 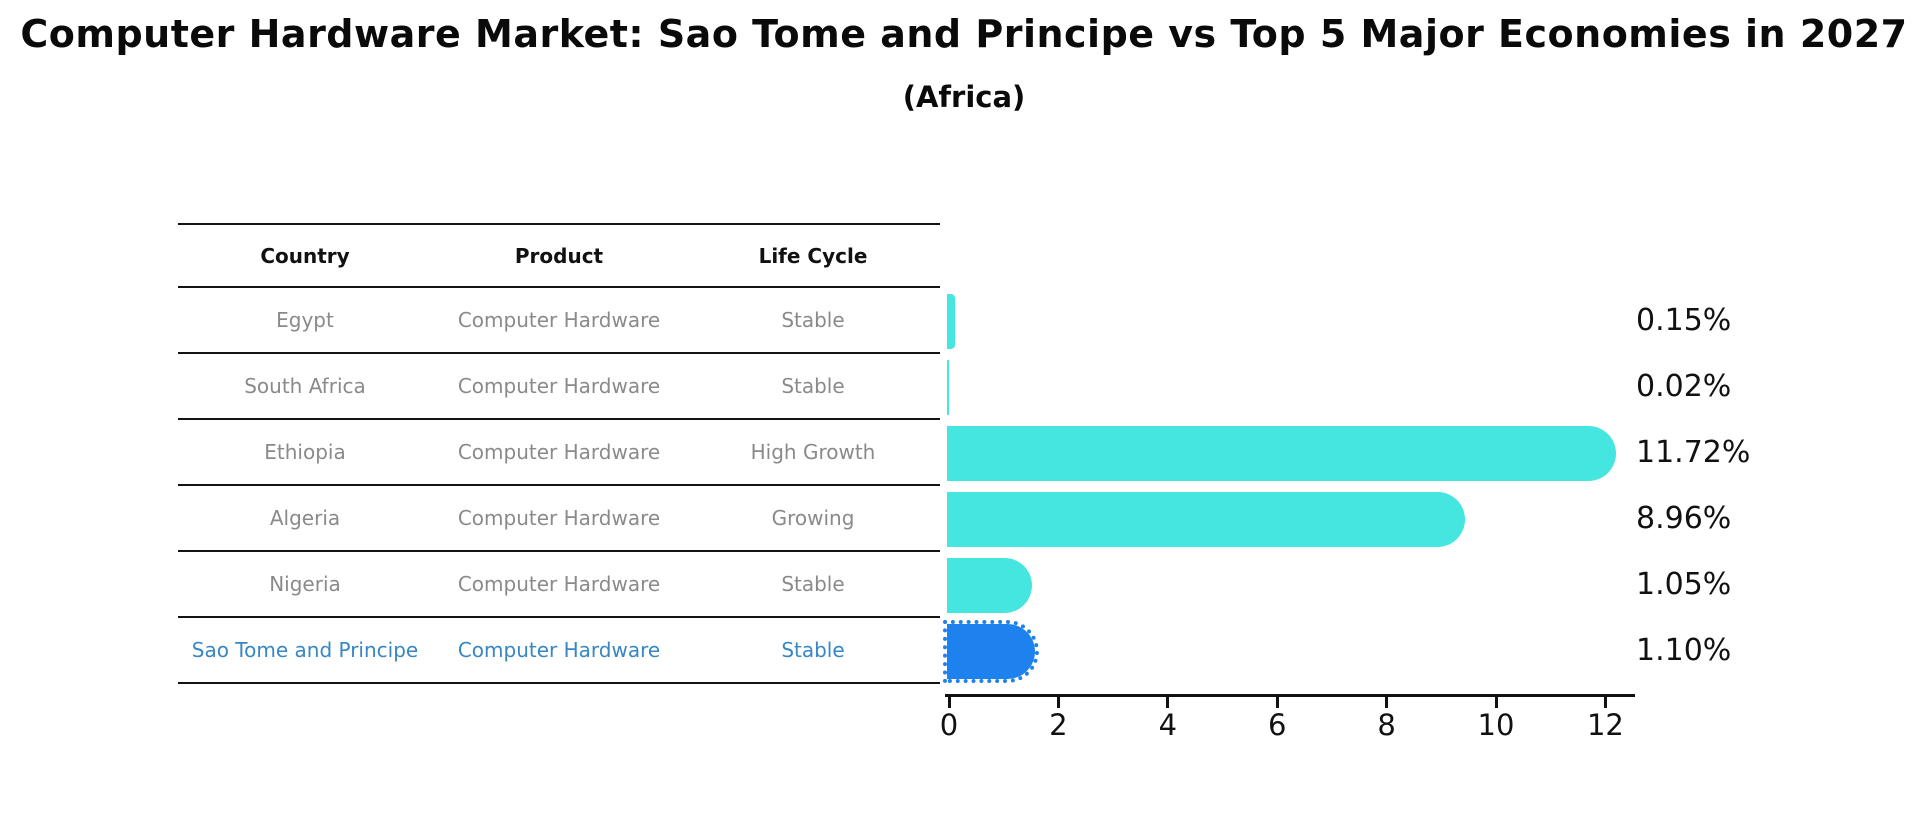 I want to click on table-row-south-africa: South Africa Computer Hardware Stable, so click(x=559, y=387).